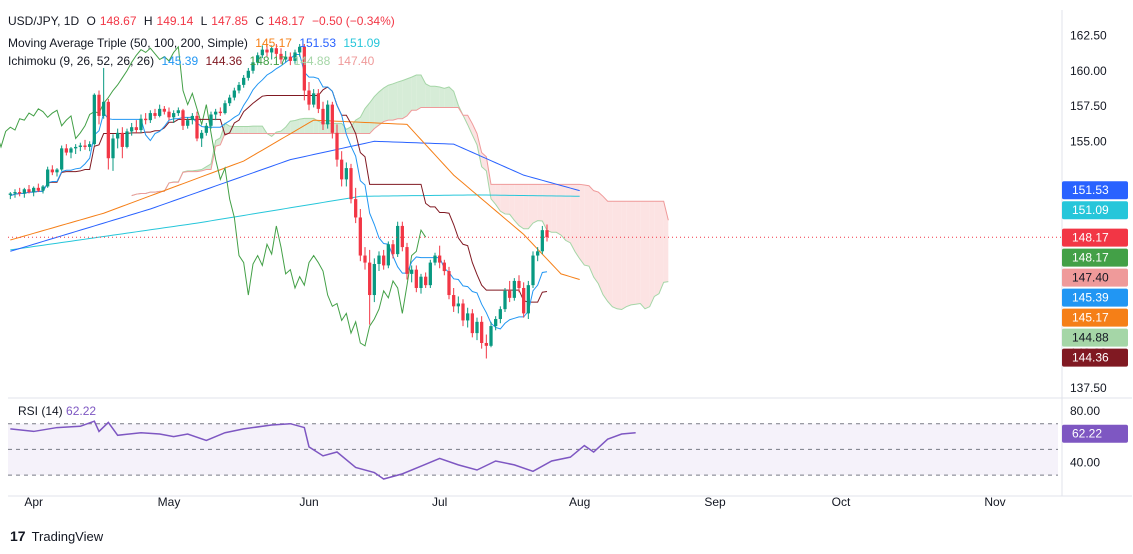 The width and height of the screenshot is (1133, 554). I want to click on price-tick-label: 157.50, so click(1088, 106).